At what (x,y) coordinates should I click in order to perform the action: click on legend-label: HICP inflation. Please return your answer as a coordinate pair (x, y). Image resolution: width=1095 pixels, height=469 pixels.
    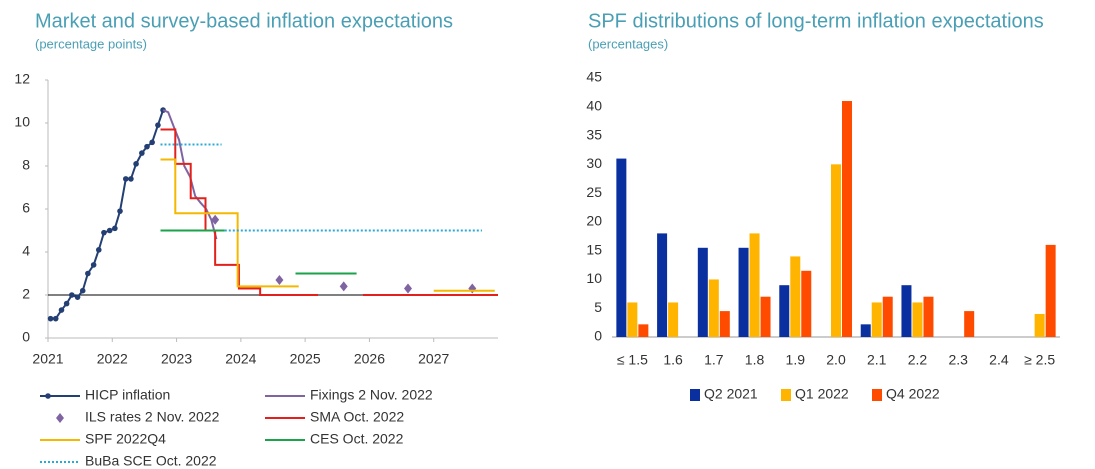
    Looking at the image, I should click on (127, 395).